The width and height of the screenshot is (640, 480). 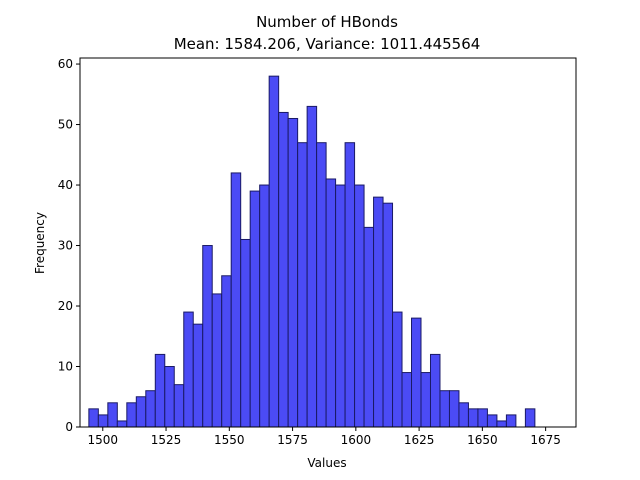 I want to click on y-tick-label: 50, so click(x=65, y=125).